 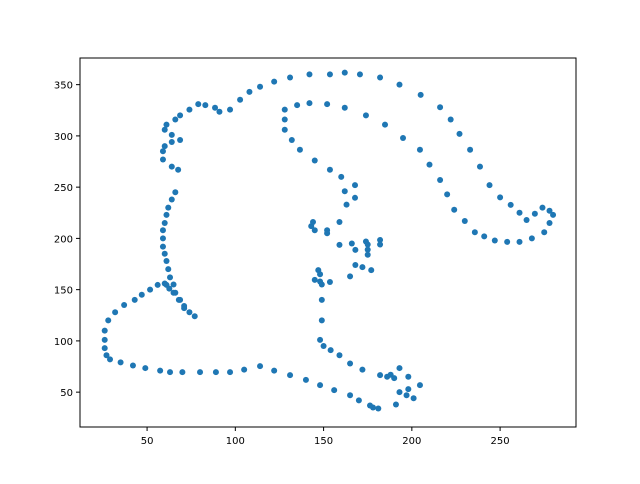 I want to click on y-tick-label: 300, so click(x=63, y=137).